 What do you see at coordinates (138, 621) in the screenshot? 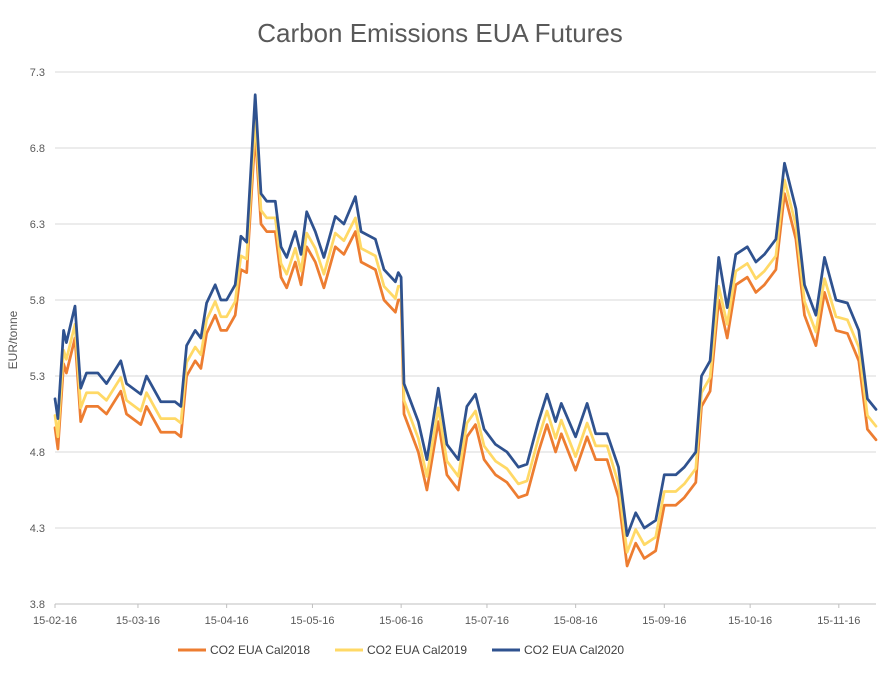
I see `x-tick-label: 15-03-16` at bounding box center [138, 621].